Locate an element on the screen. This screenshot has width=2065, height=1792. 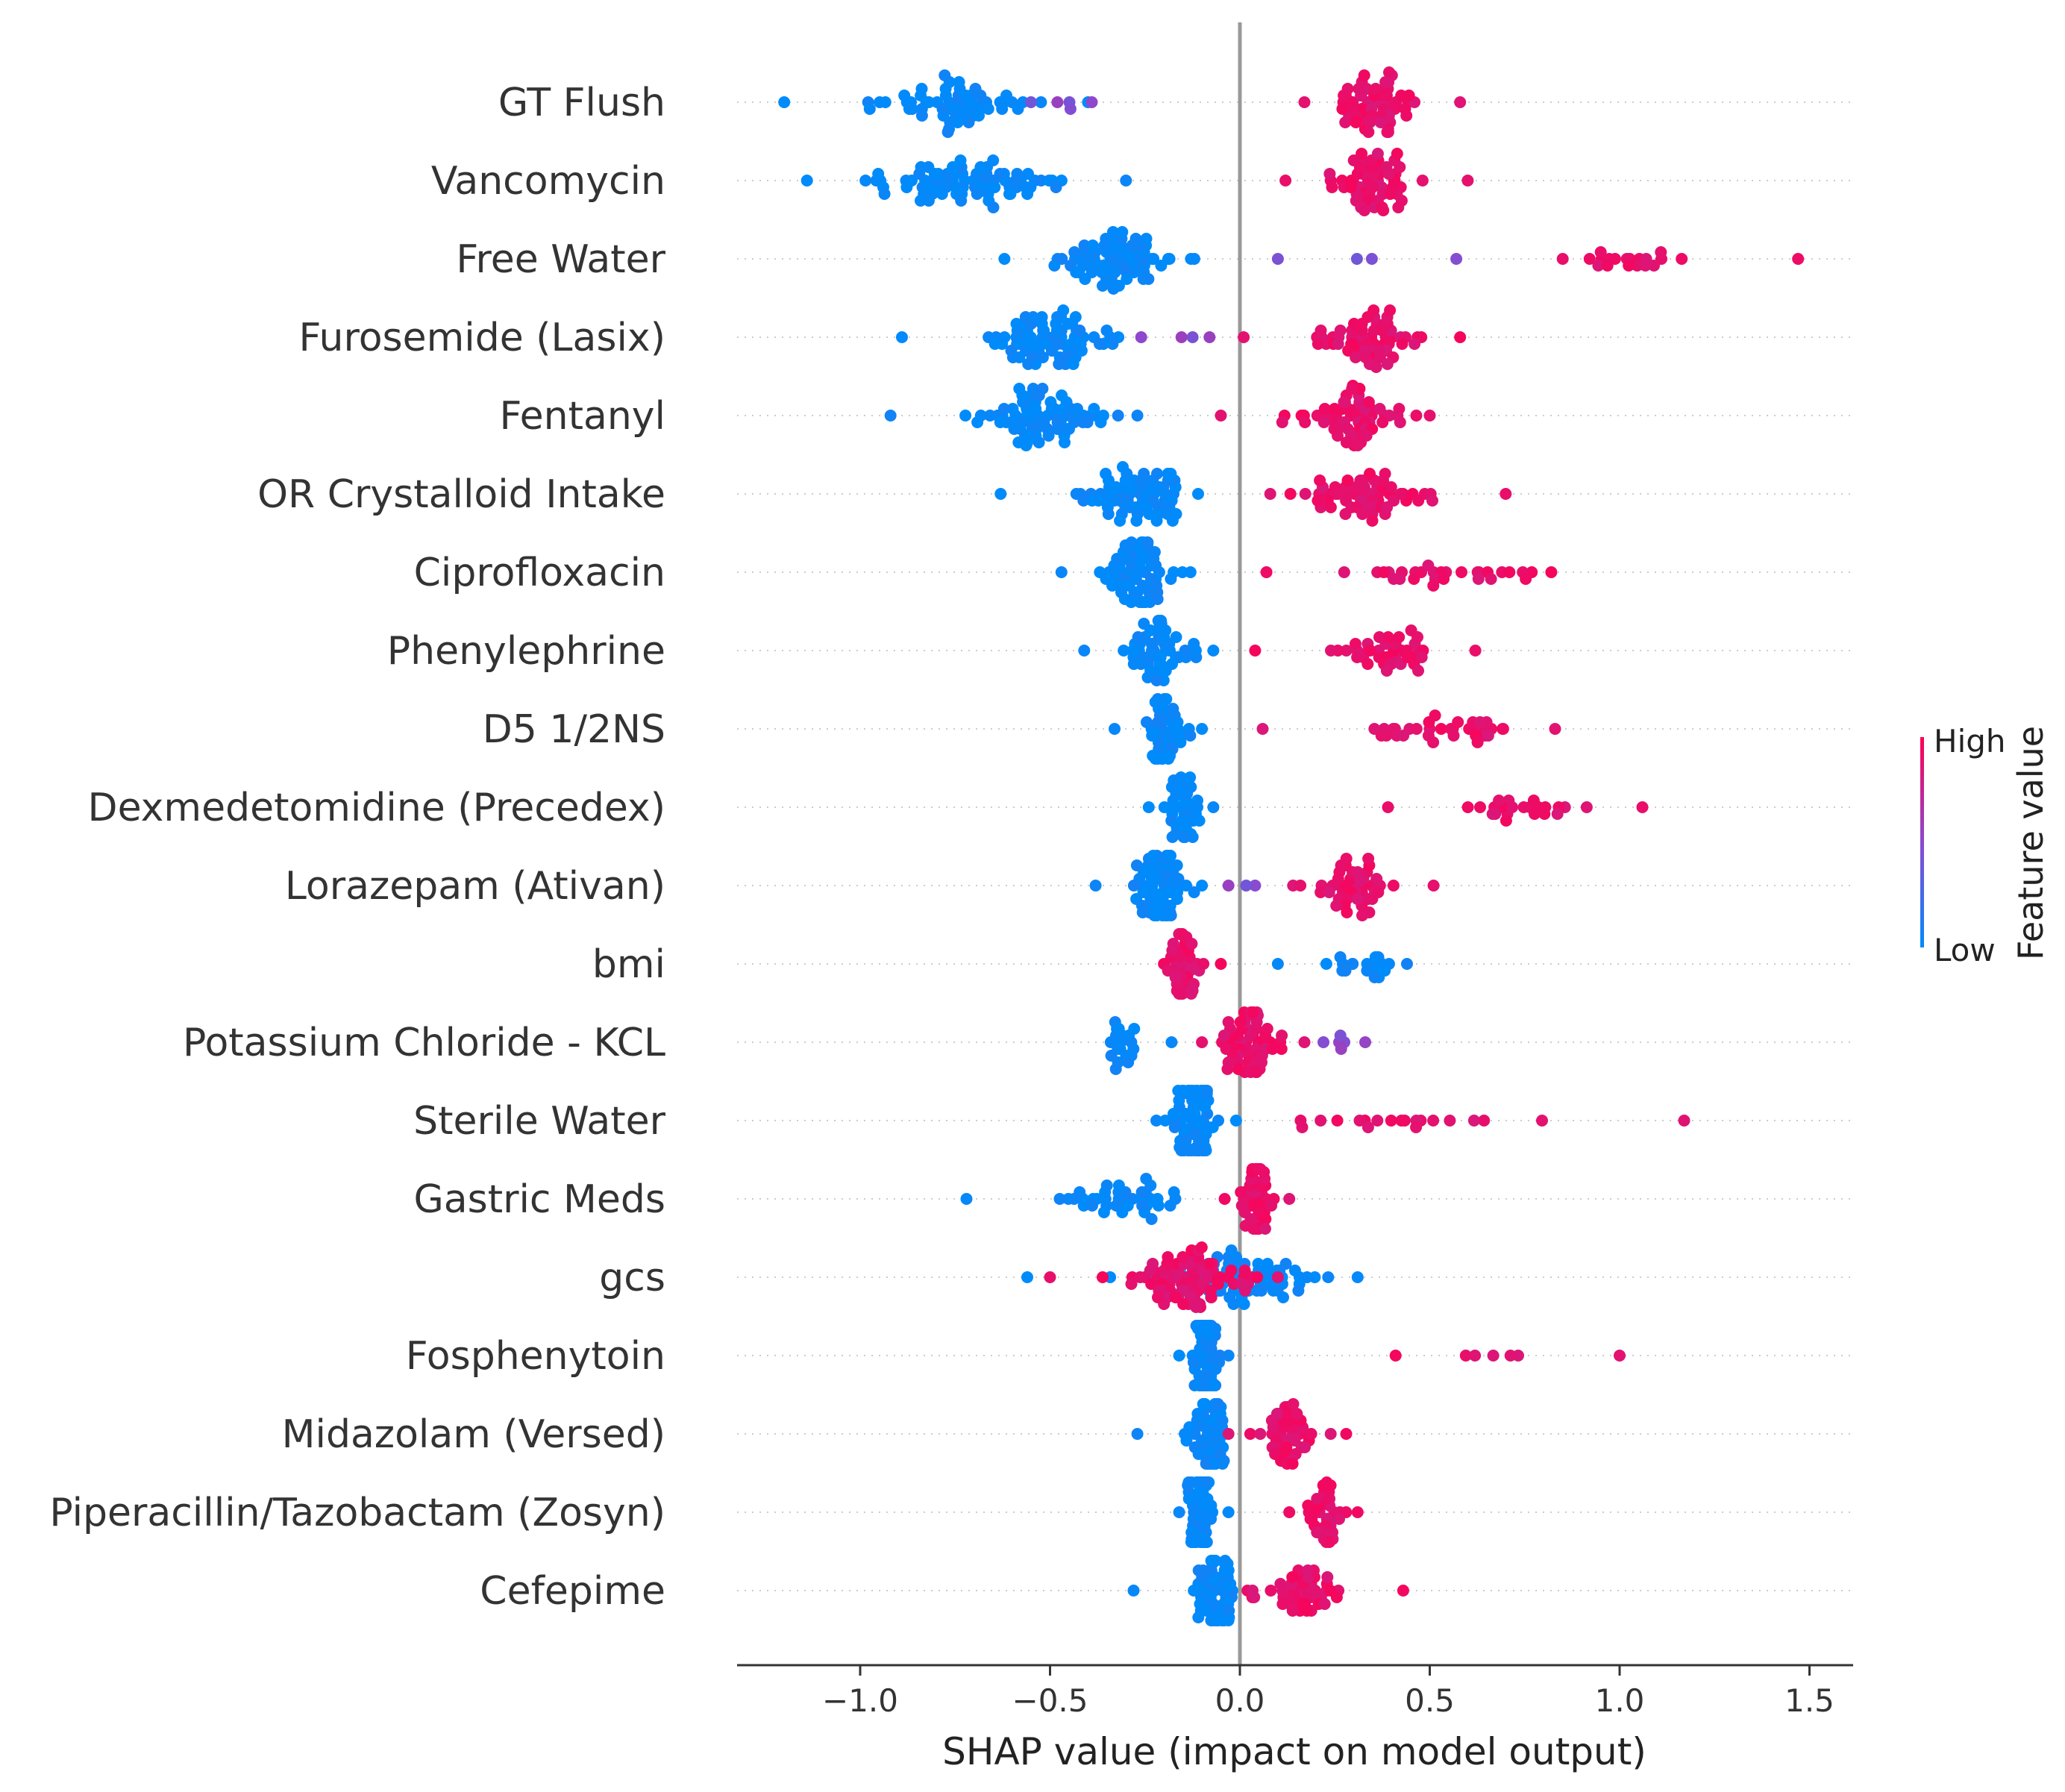
x-axis-title: SHAP value (impact on model output) is located at coordinates (1294, 1752).